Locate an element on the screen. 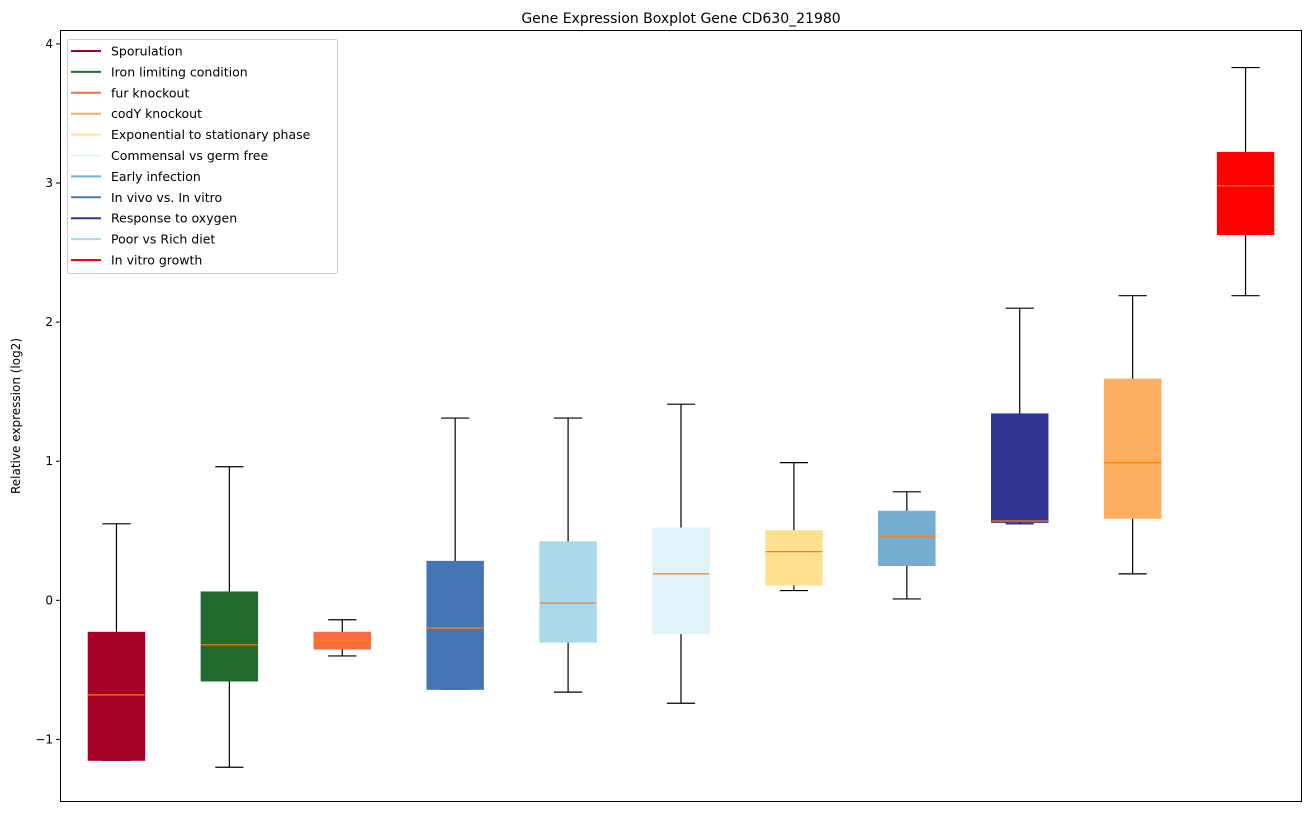  box-in-vitro-growth is located at coordinates (1245, 181).